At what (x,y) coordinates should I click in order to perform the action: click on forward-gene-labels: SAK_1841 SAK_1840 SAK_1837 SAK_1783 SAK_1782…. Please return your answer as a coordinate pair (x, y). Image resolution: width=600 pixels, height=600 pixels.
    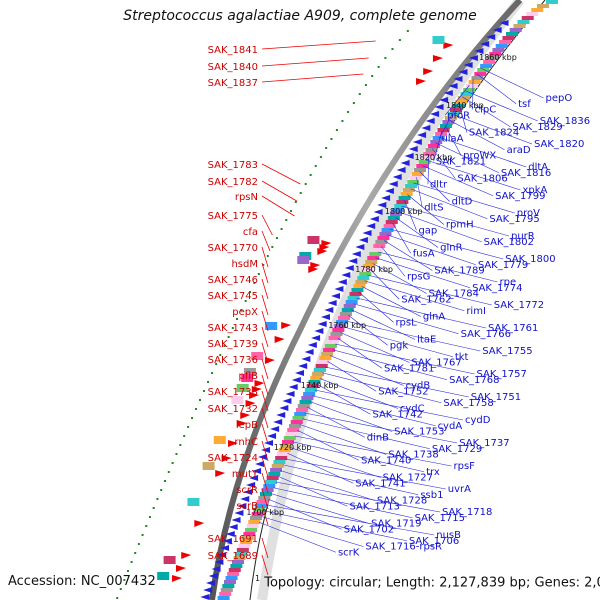
    Looking at the image, I should click on (233, 303).